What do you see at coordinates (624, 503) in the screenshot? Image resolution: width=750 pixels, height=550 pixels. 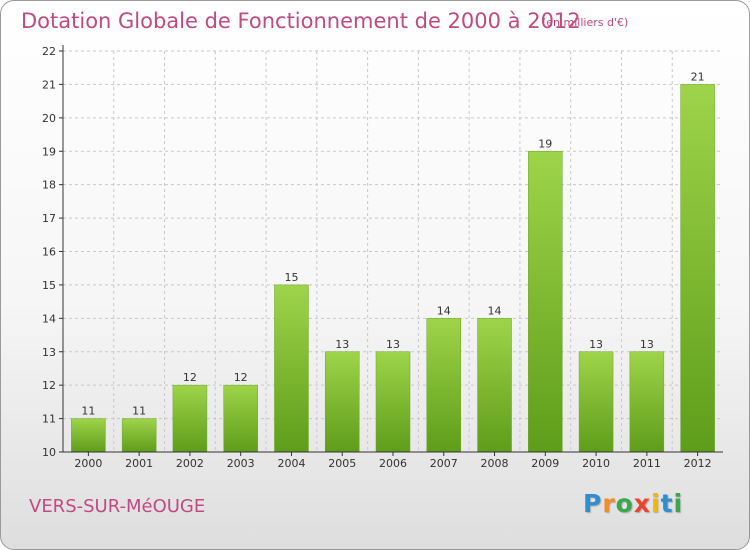 I see `logo-letter: o` at bounding box center [624, 503].